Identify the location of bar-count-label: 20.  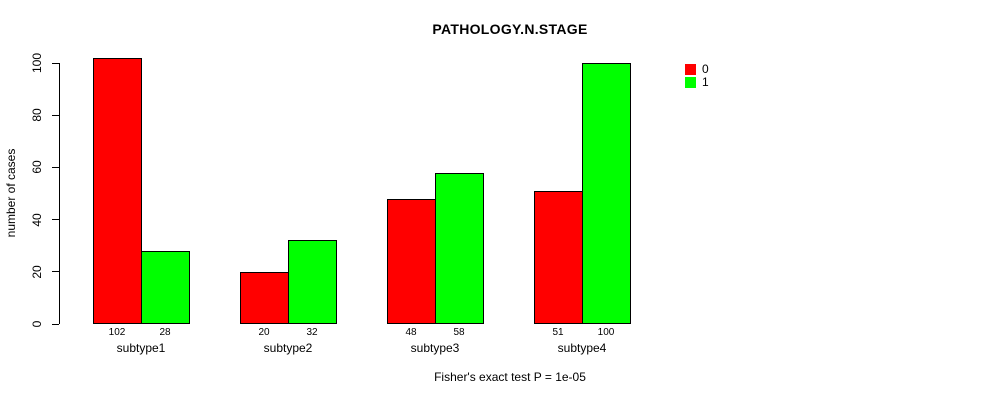
(264, 332).